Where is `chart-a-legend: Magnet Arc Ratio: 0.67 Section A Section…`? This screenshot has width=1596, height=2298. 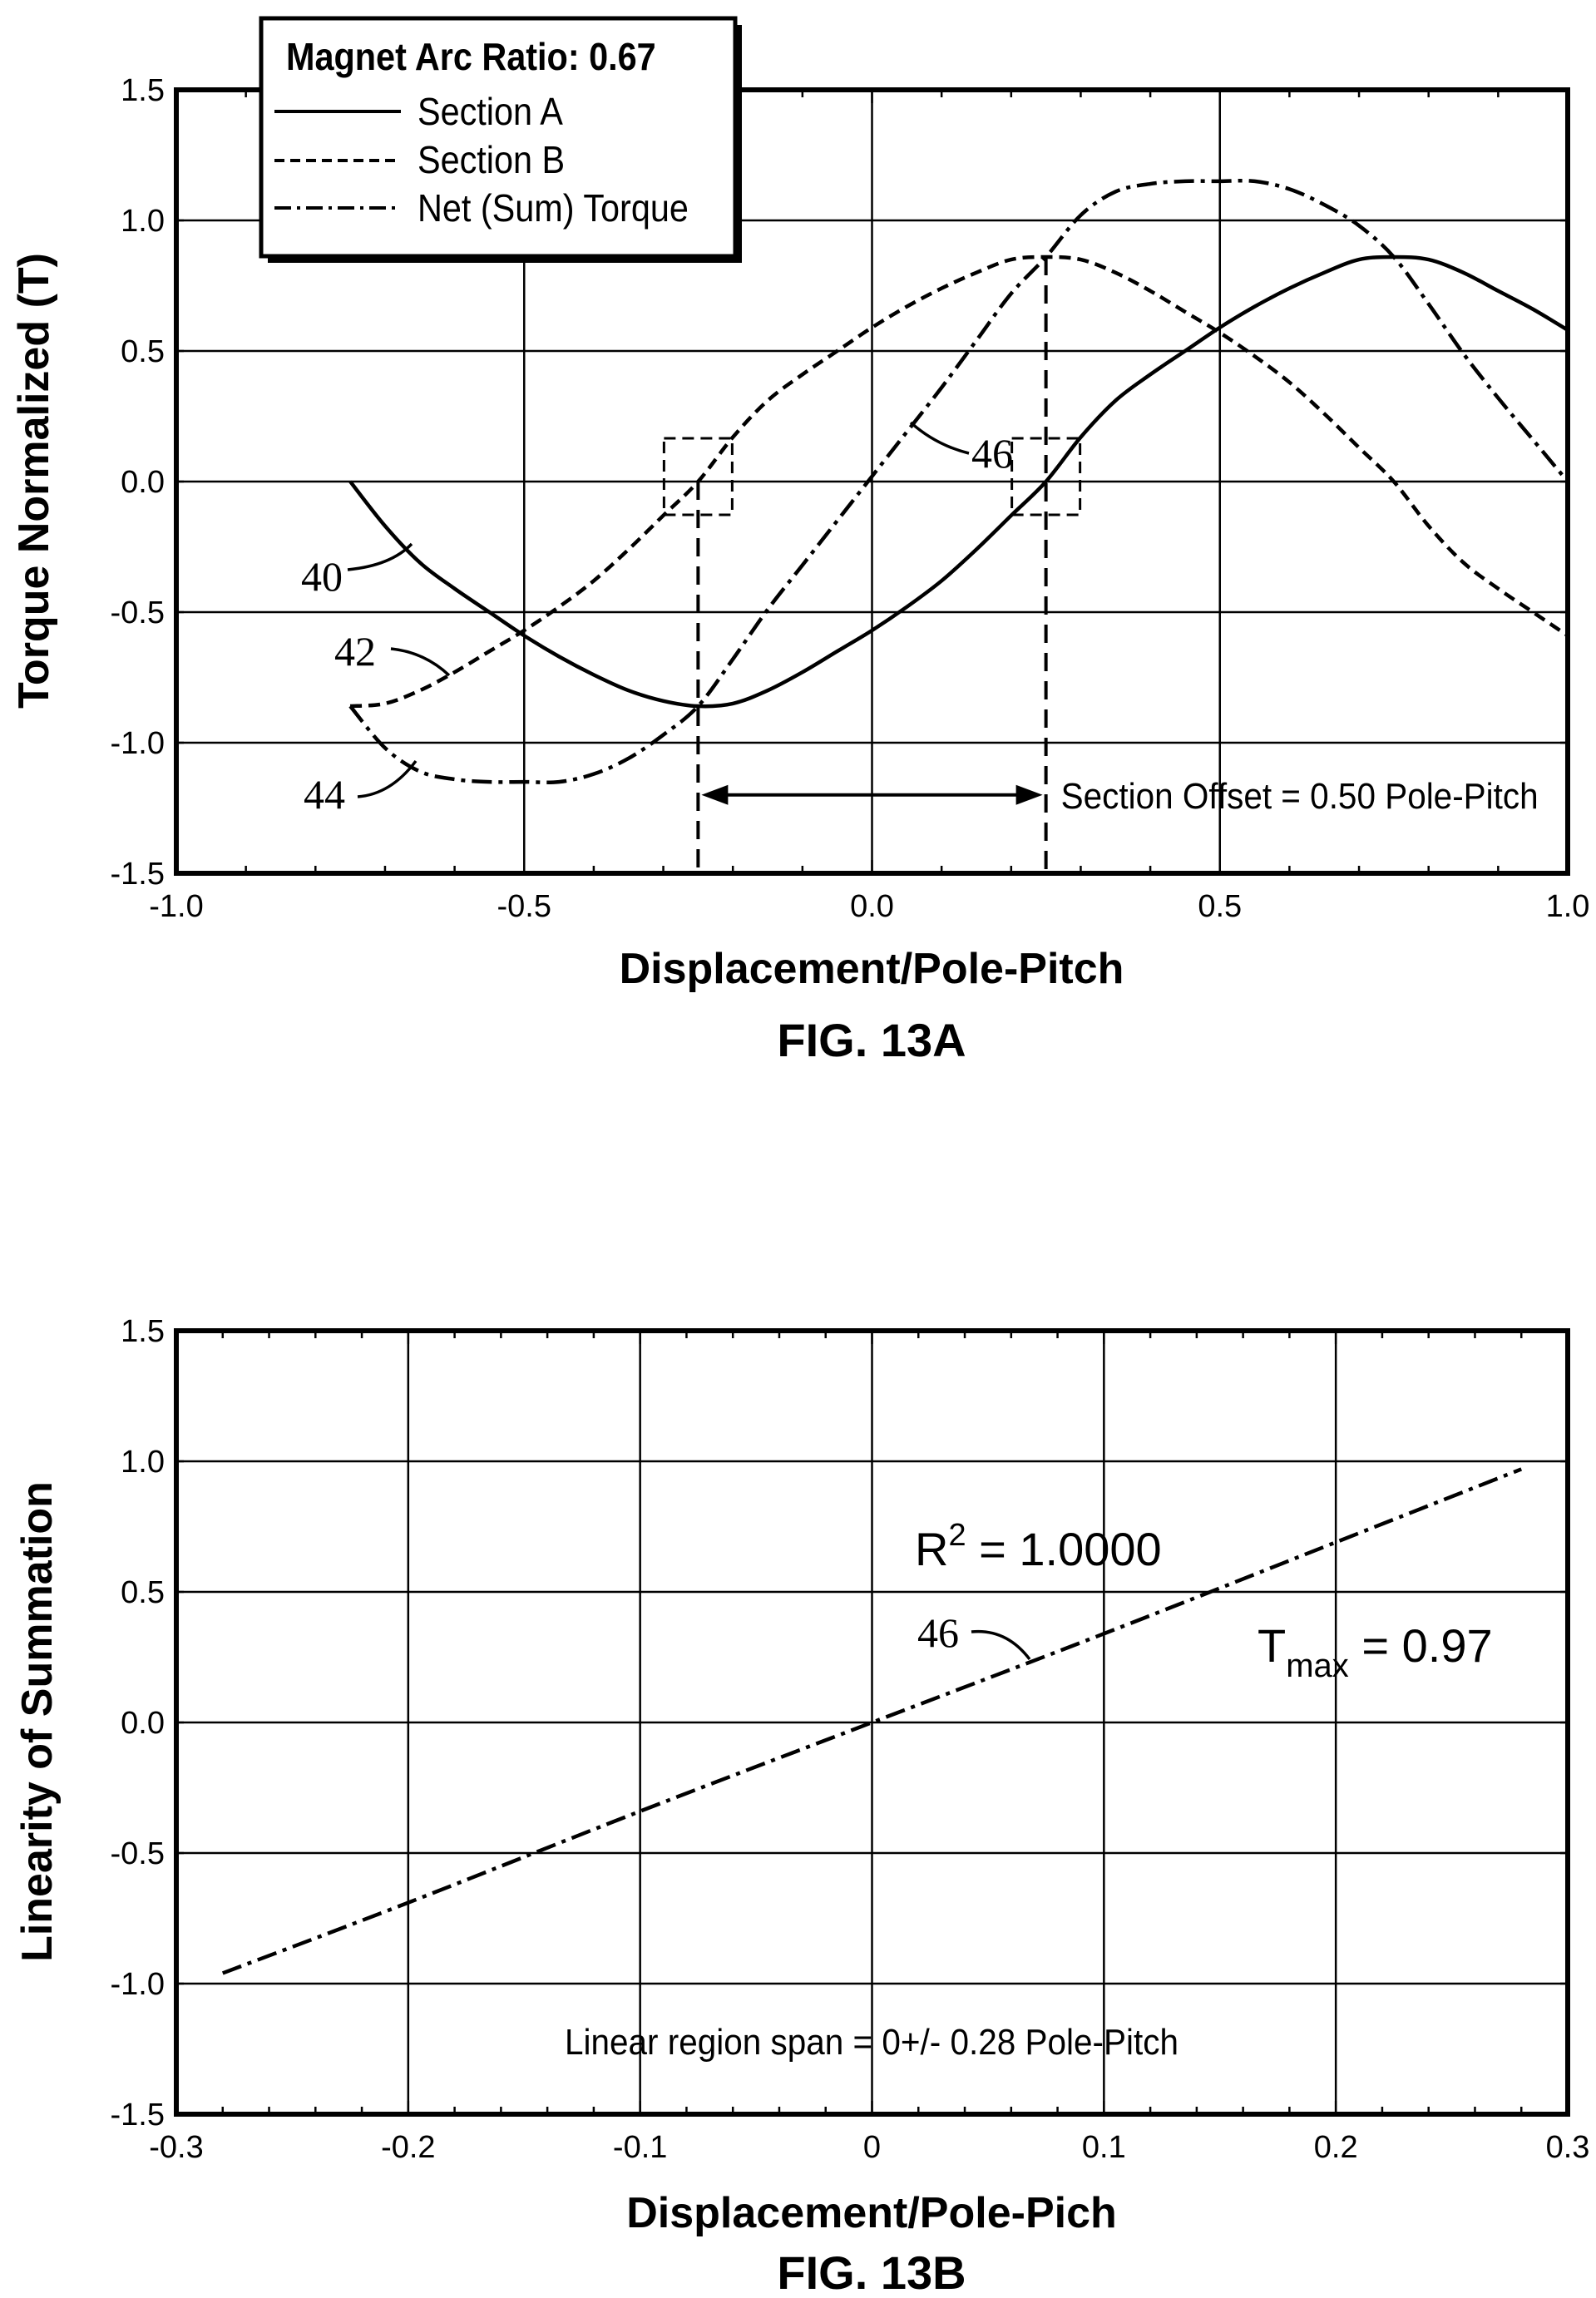
chart-a-legend: Magnet Arc Ratio: 0.67 Section A Section… is located at coordinates (500, 140).